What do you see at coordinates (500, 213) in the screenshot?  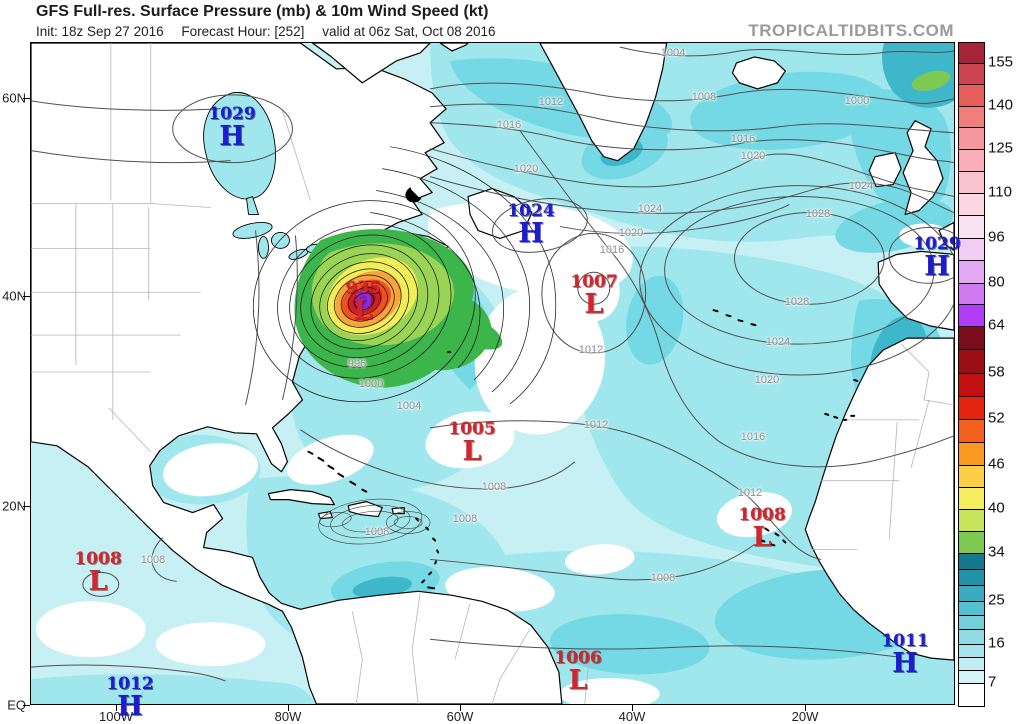 I see `land-newfoundland` at bounding box center [500, 213].